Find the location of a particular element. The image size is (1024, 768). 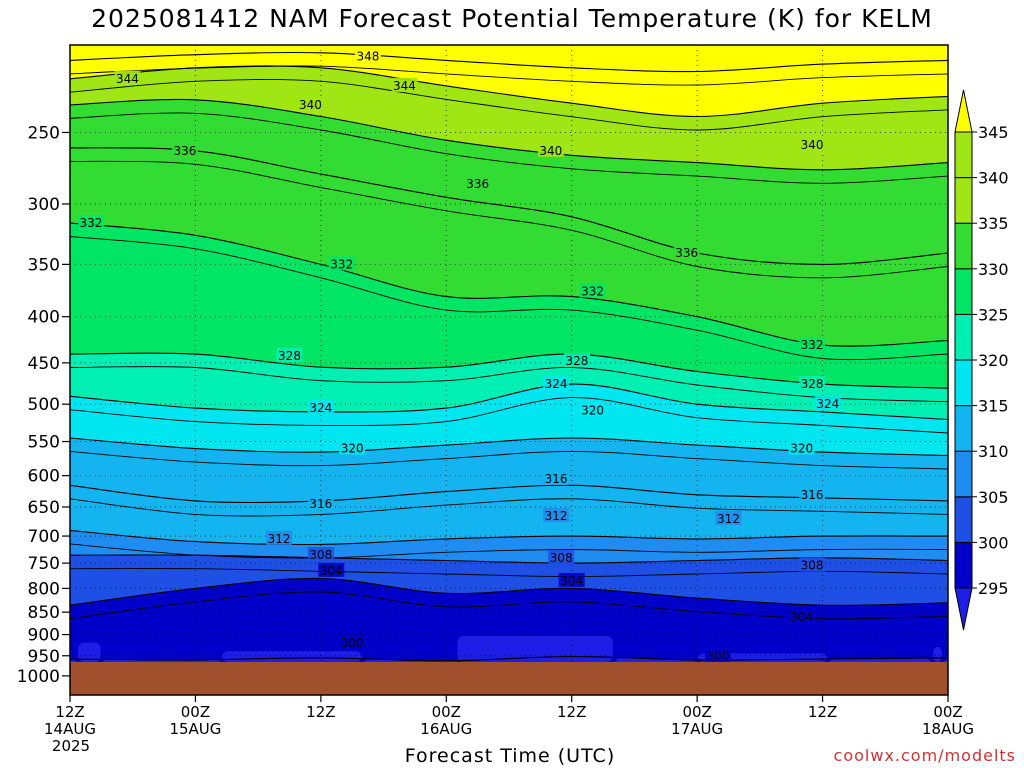

y-tick-label: 450 is located at coordinates (44, 364).